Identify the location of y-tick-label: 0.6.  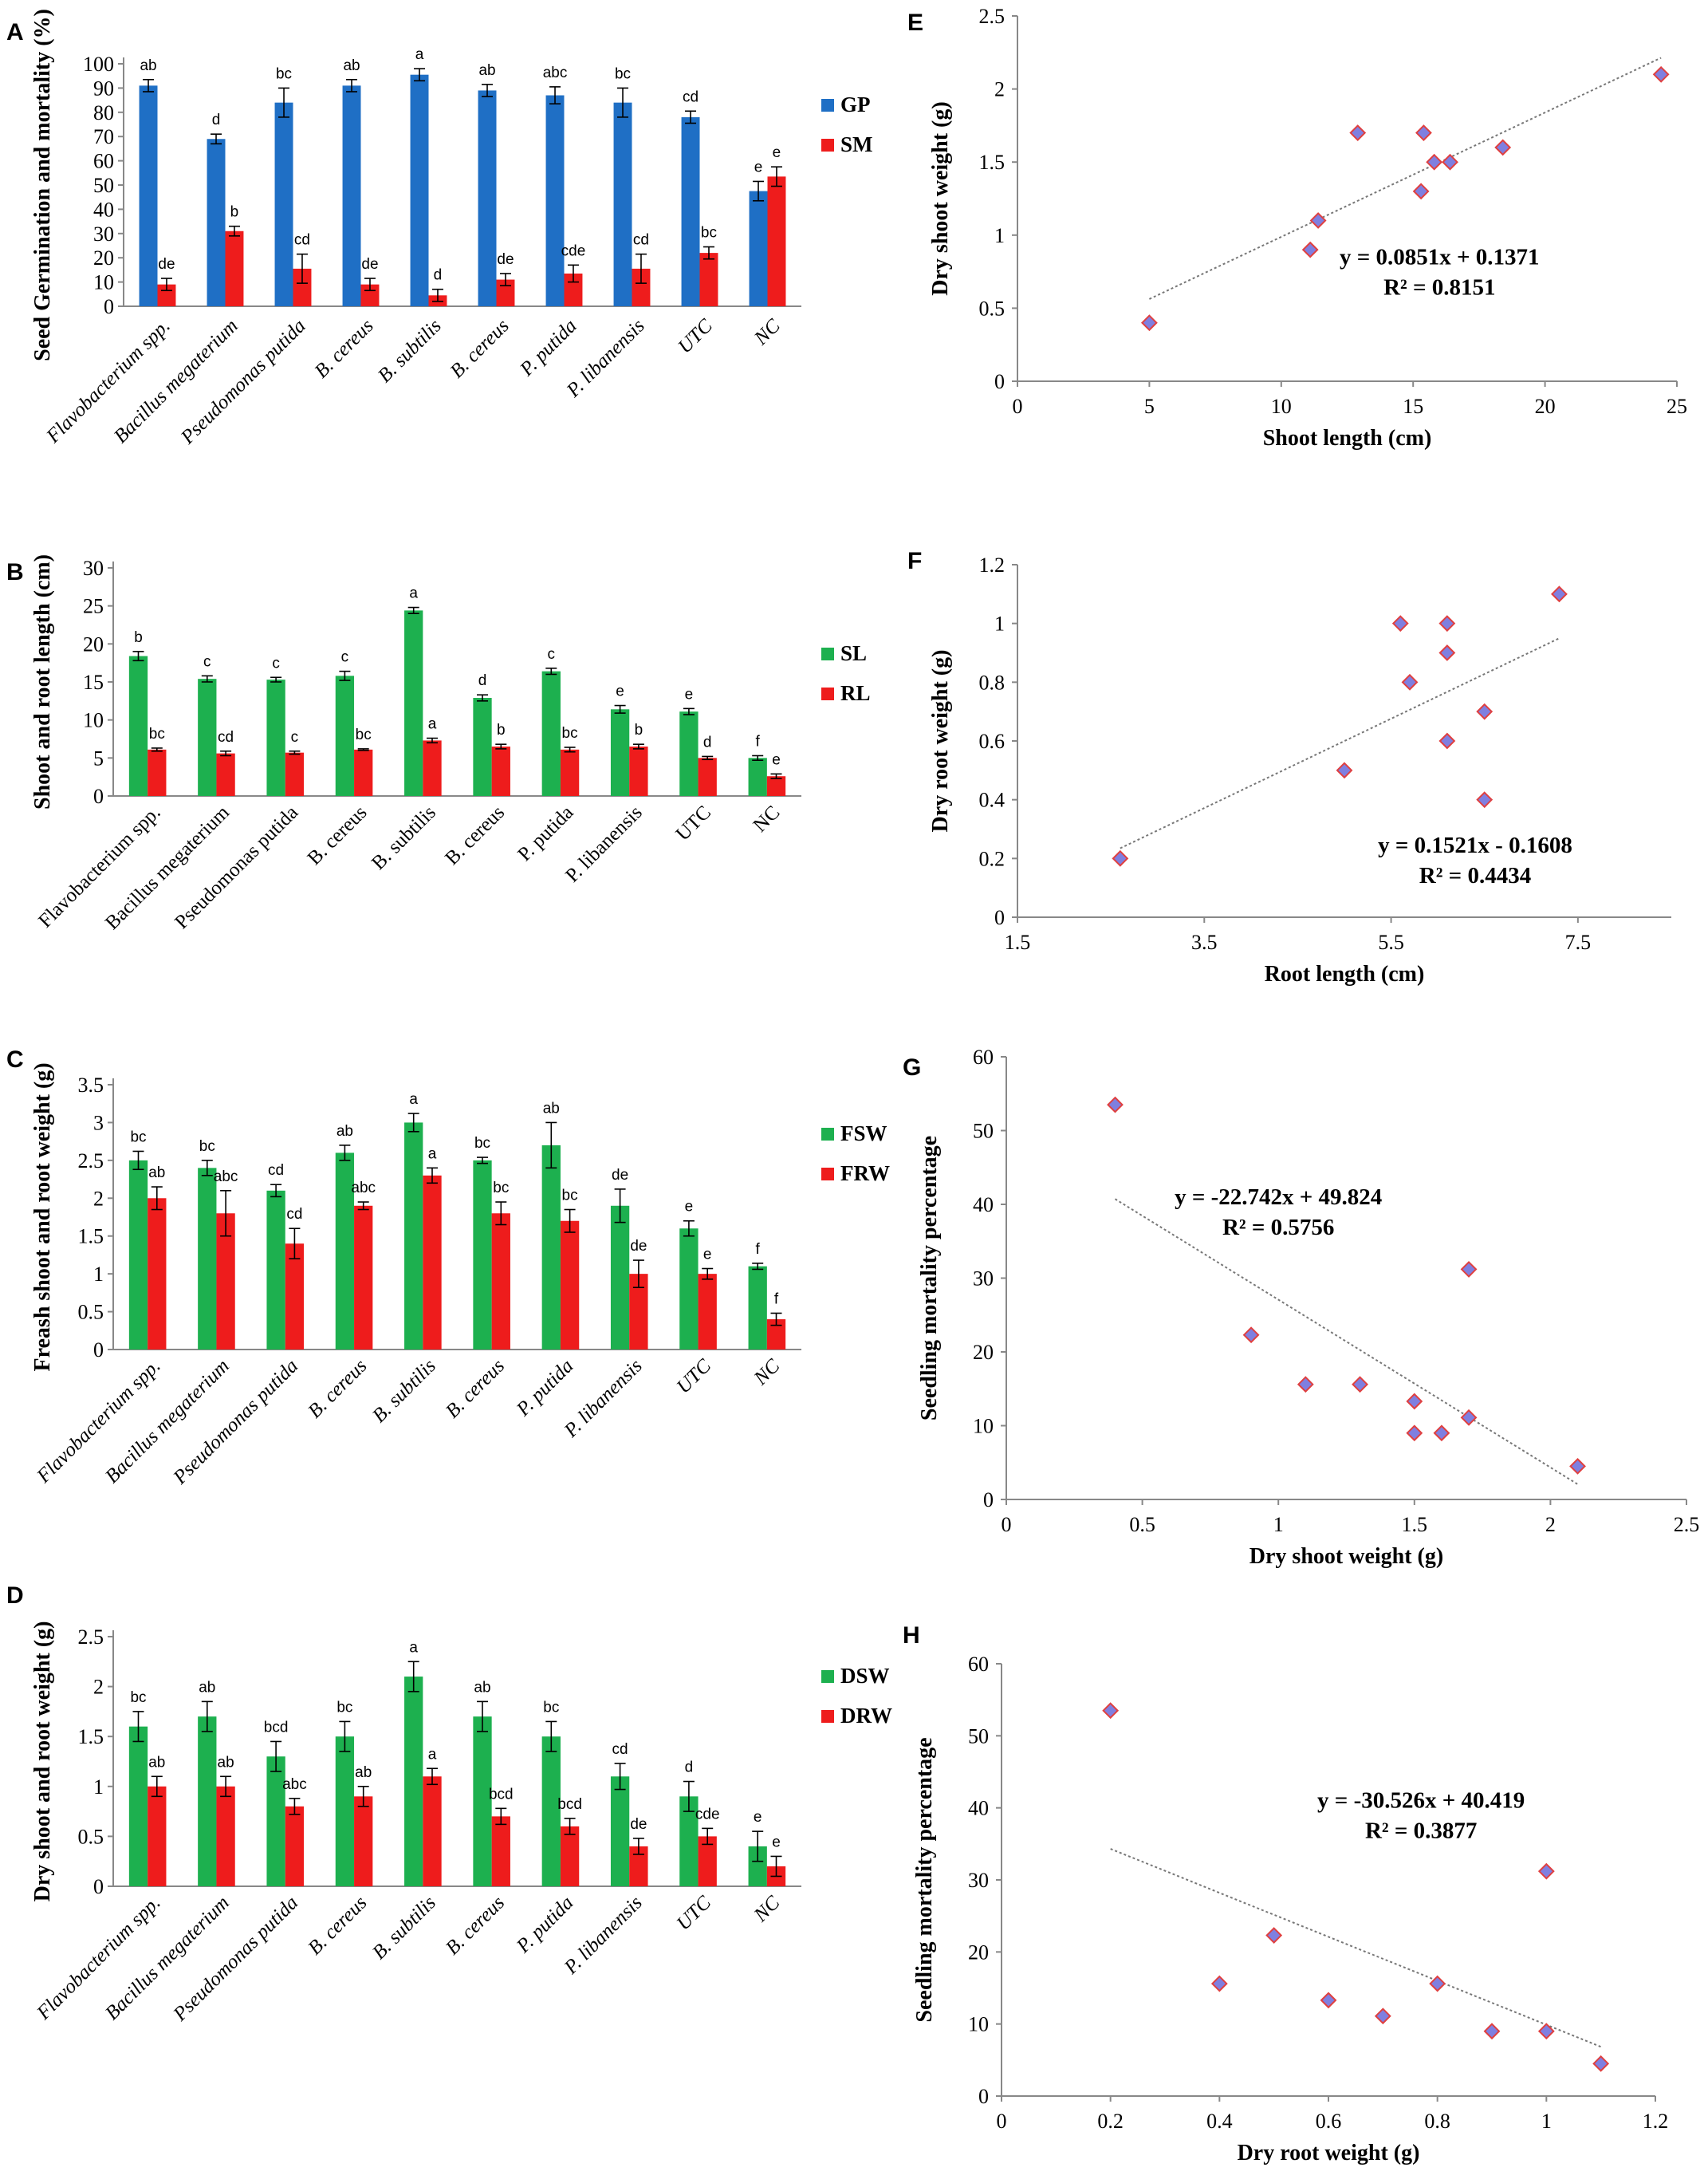
(993, 741).